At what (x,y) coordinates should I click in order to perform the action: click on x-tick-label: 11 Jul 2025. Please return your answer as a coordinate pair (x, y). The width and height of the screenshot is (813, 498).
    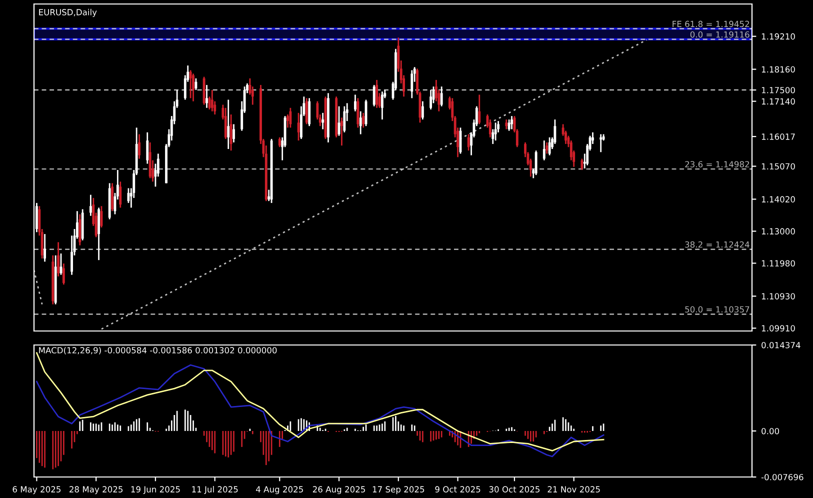
    Looking at the image, I should click on (215, 490).